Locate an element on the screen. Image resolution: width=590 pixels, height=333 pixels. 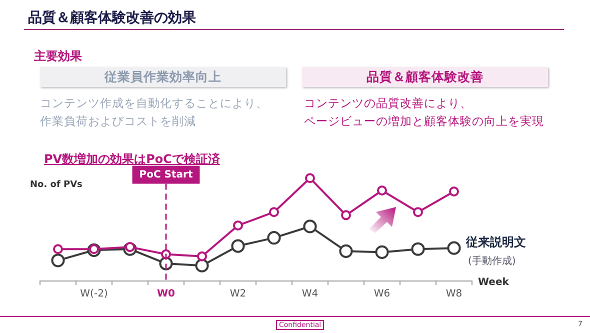
text: コンテンツの品質改善により、 is located at coordinates (388, 103).